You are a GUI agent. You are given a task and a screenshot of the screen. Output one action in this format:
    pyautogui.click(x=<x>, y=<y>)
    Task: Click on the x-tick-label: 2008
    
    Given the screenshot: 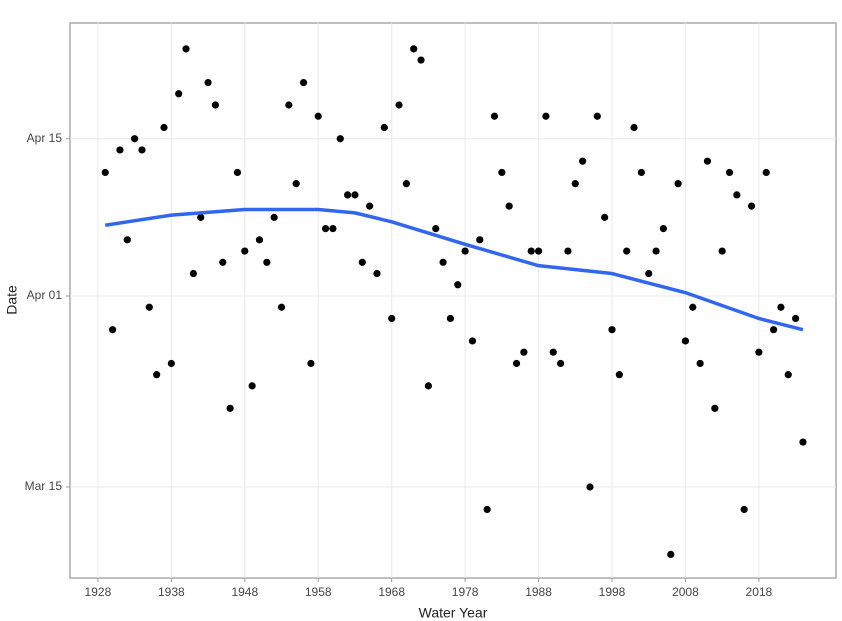 What is the action you would take?
    pyautogui.click(x=685, y=592)
    